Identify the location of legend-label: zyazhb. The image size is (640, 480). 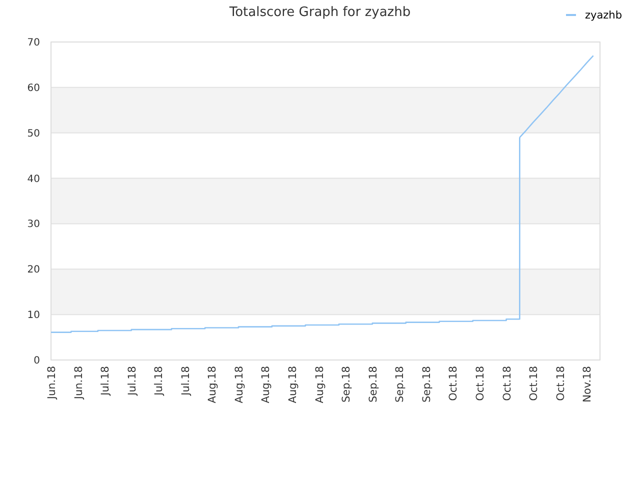
(603, 16).